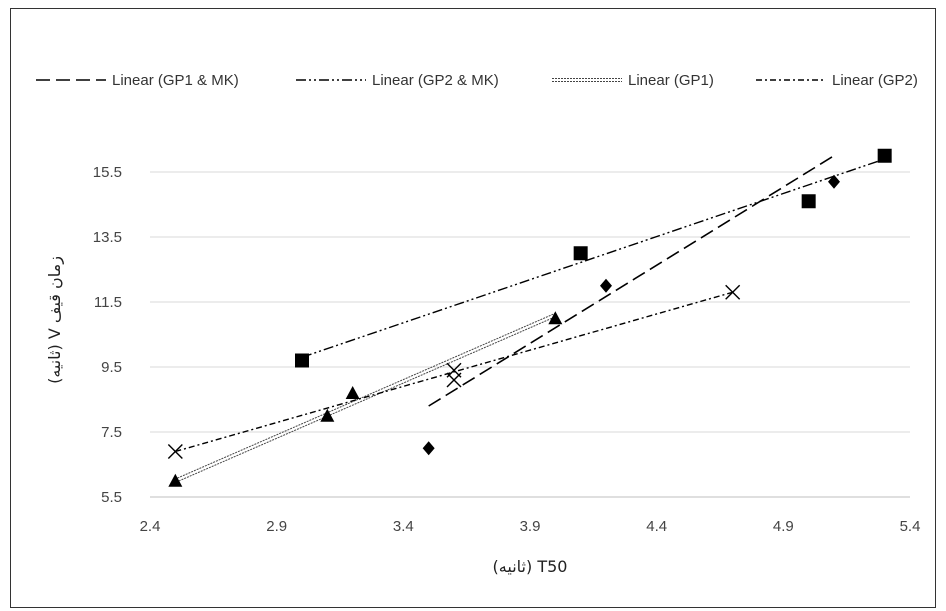  Describe the element at coordinates (276, 526) in the screenshot. I see `x-tick-label: 2.9` at that location.